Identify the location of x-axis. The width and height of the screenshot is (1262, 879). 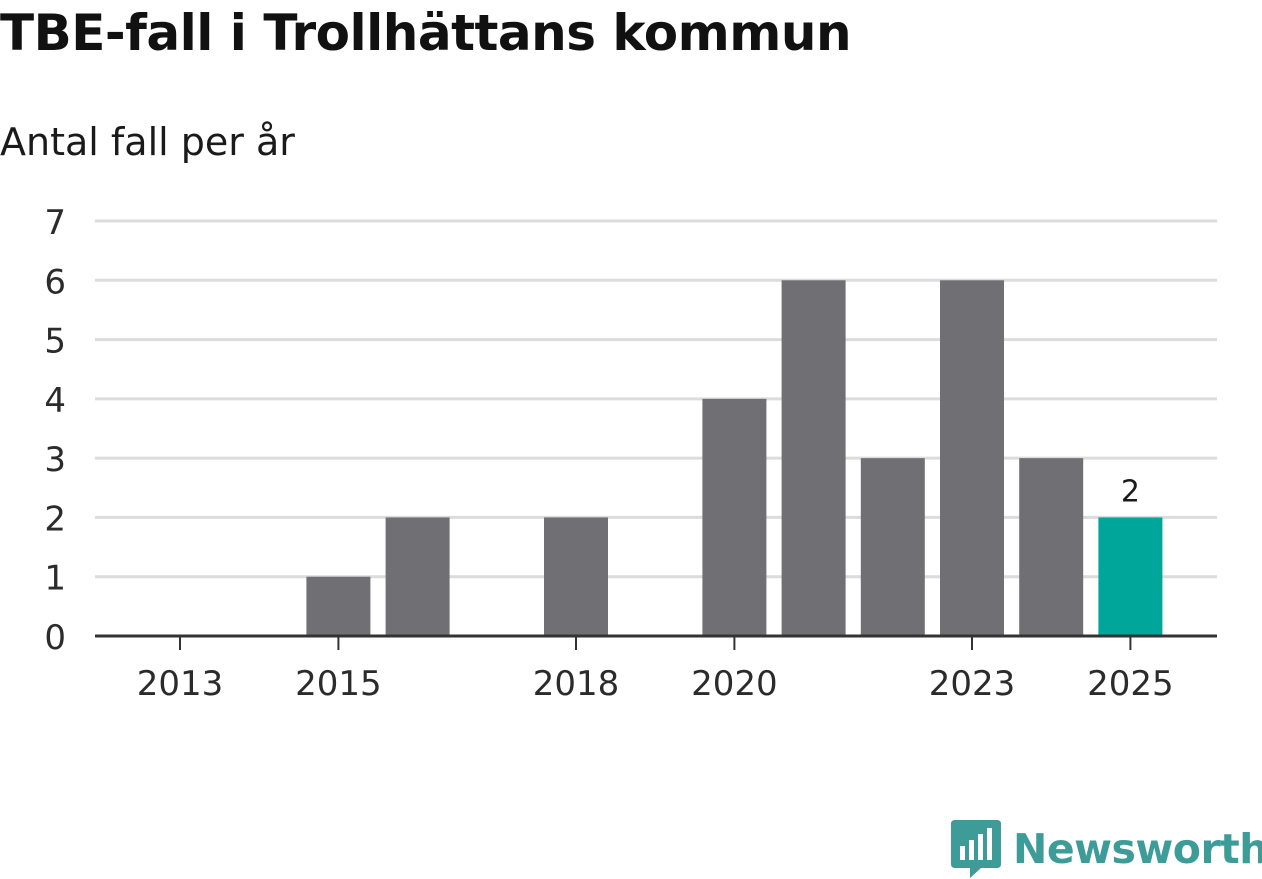
(656, 642).